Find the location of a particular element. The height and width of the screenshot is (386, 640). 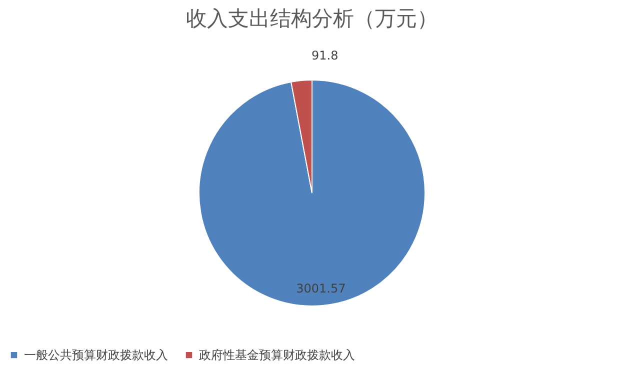

chart-title: 收入支出结构分析（万元） is located at coordinates (312, 18).